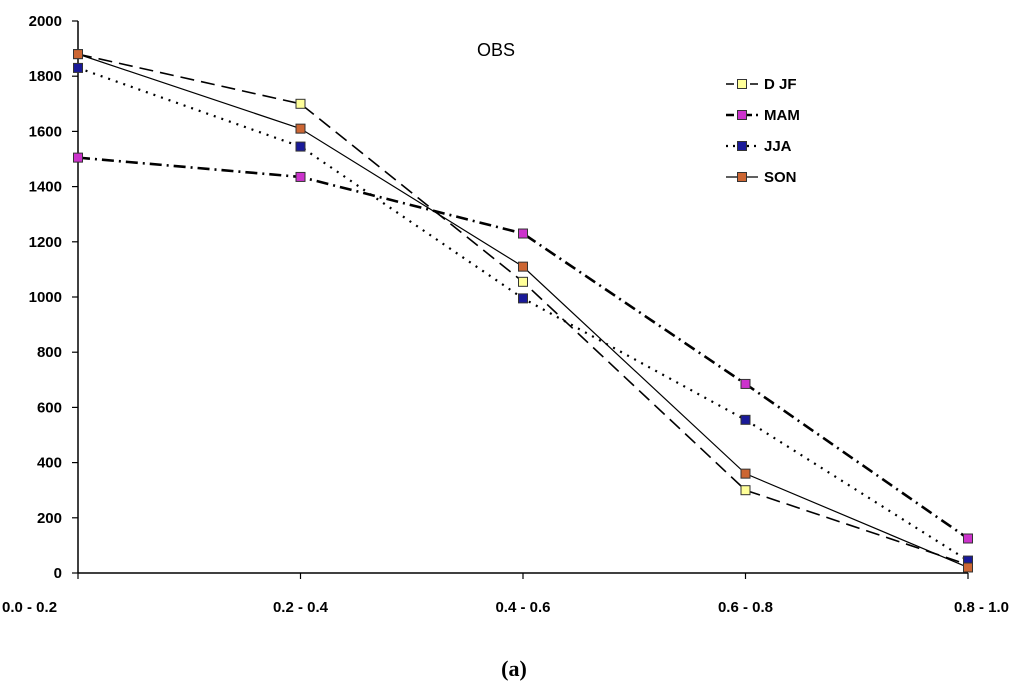  What do you see at coordinates (49, 352) in the screenshot?
I see `y-tick-label: 800` at bounding box center [49, 352].